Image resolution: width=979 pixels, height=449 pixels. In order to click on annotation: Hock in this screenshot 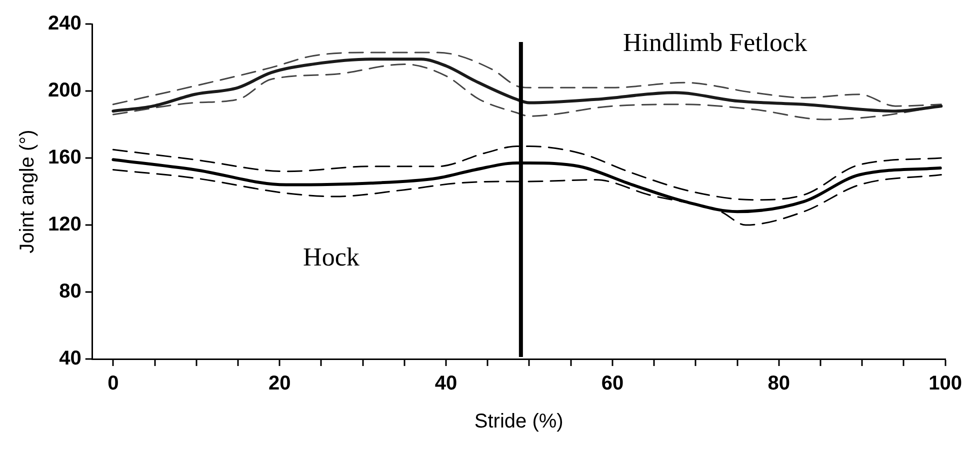, I will do `click(331, 257)`.